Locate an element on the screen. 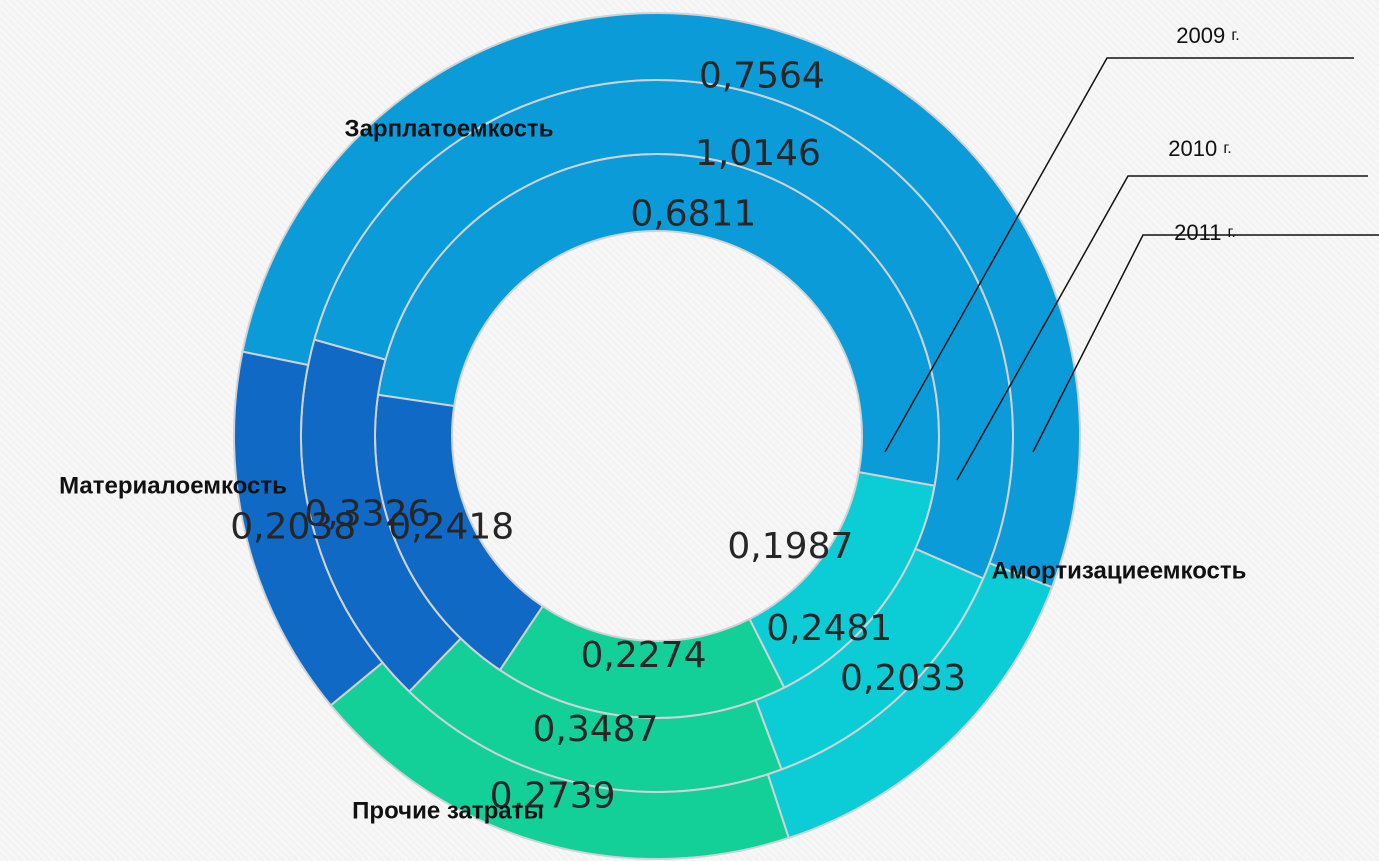 This screenshot has height=861, width=1379. value-label-2009-3: 0,2038 is located at coordinates (293, 526).